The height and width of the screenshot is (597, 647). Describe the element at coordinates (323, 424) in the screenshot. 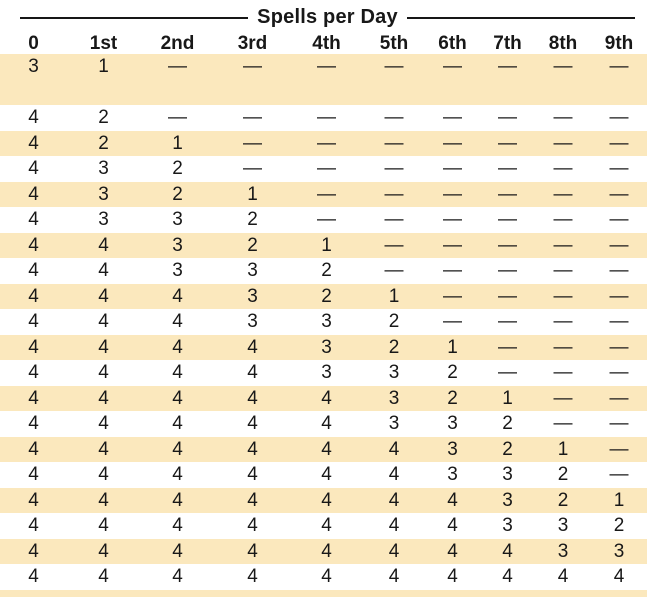

I see `table-row: 4 4 4 4 4 3 3 2 — —` at that location.